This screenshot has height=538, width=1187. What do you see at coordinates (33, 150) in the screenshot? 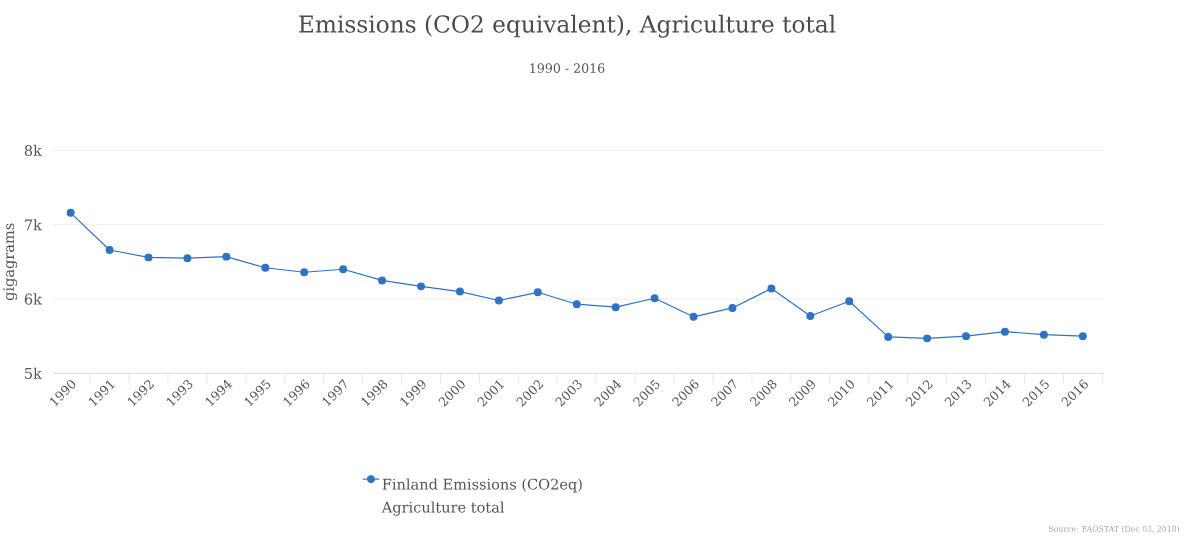
I see `y-tick-label: 8k` at bounding box center [33, 150].